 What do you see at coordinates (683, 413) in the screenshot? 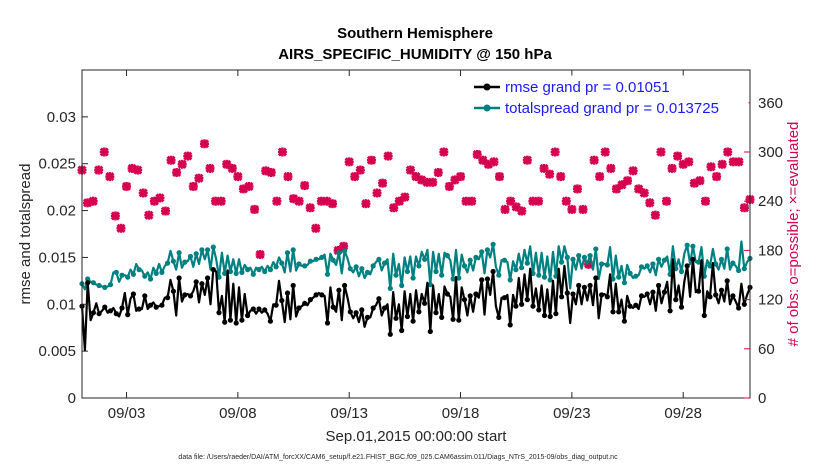
I see `x-tick-label: 09/28` at bounding box center [683, 413].